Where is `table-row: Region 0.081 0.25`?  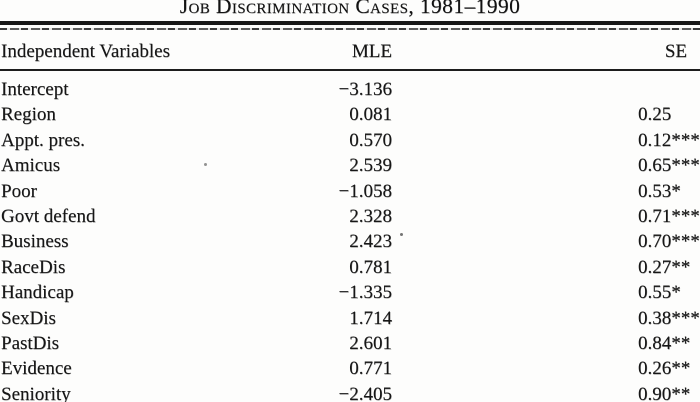
table-row: Region 0.081 0.25 is located at coordinates (350, 114).